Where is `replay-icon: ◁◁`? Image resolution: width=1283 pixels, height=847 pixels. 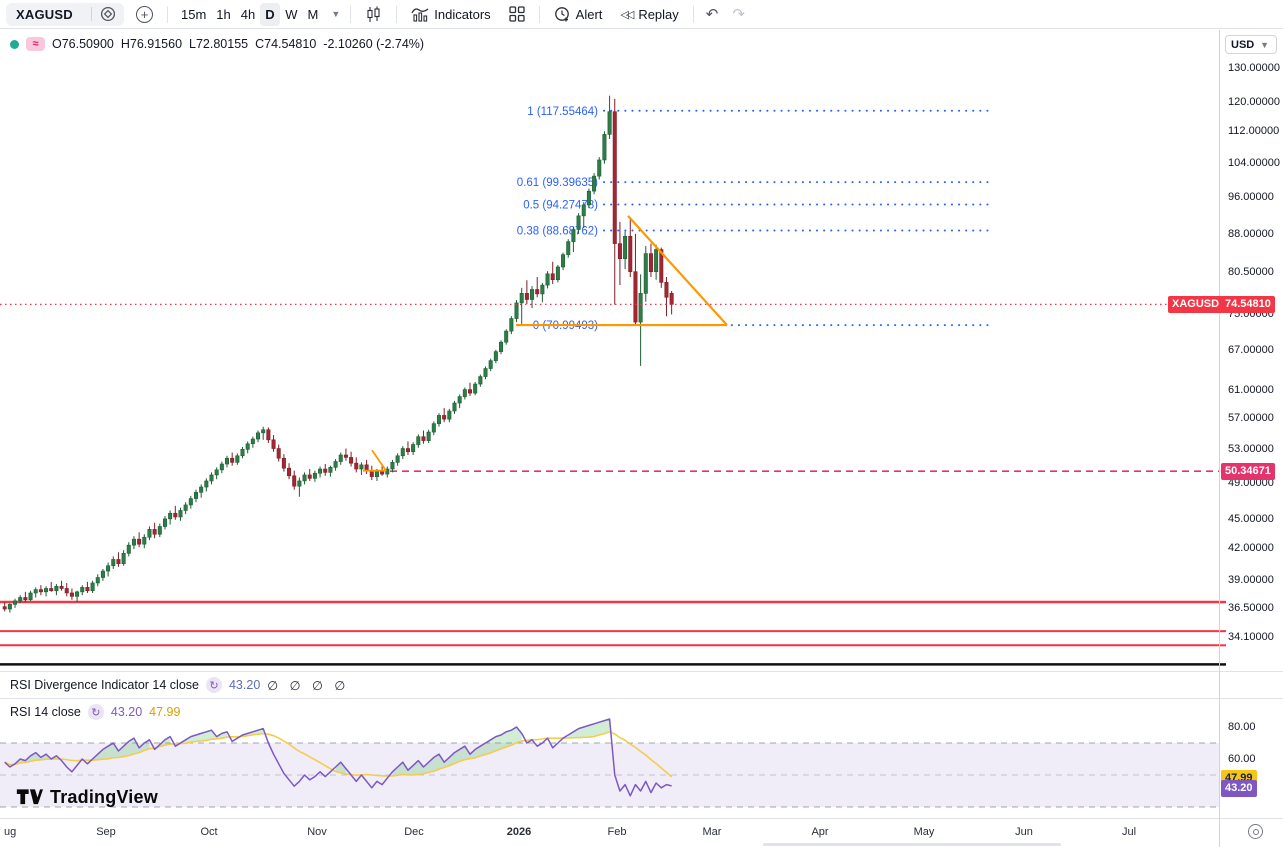 replay-icon: ◁◁ is located at coordinates (627, 14).